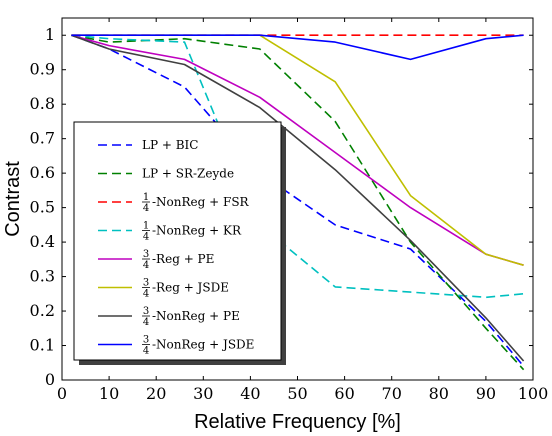  Describe the element at coordinates (486, 393) in the screenshot. I see `x-tick-label: 90` at that location.